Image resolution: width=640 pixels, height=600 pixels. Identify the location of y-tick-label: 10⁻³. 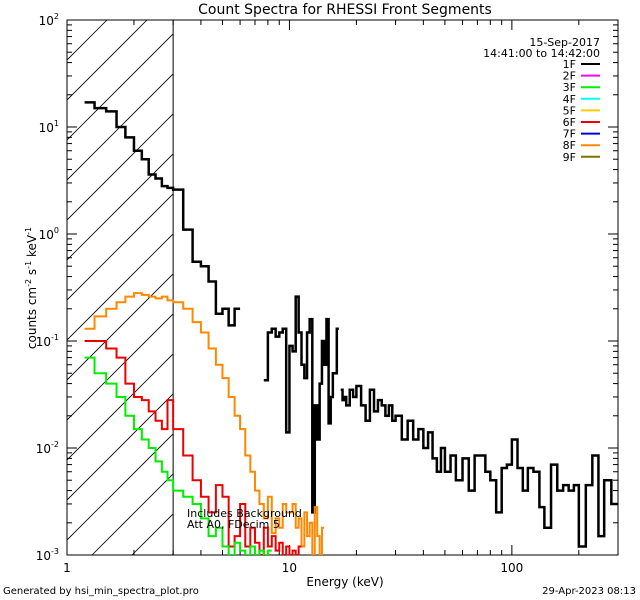
(47, 555).